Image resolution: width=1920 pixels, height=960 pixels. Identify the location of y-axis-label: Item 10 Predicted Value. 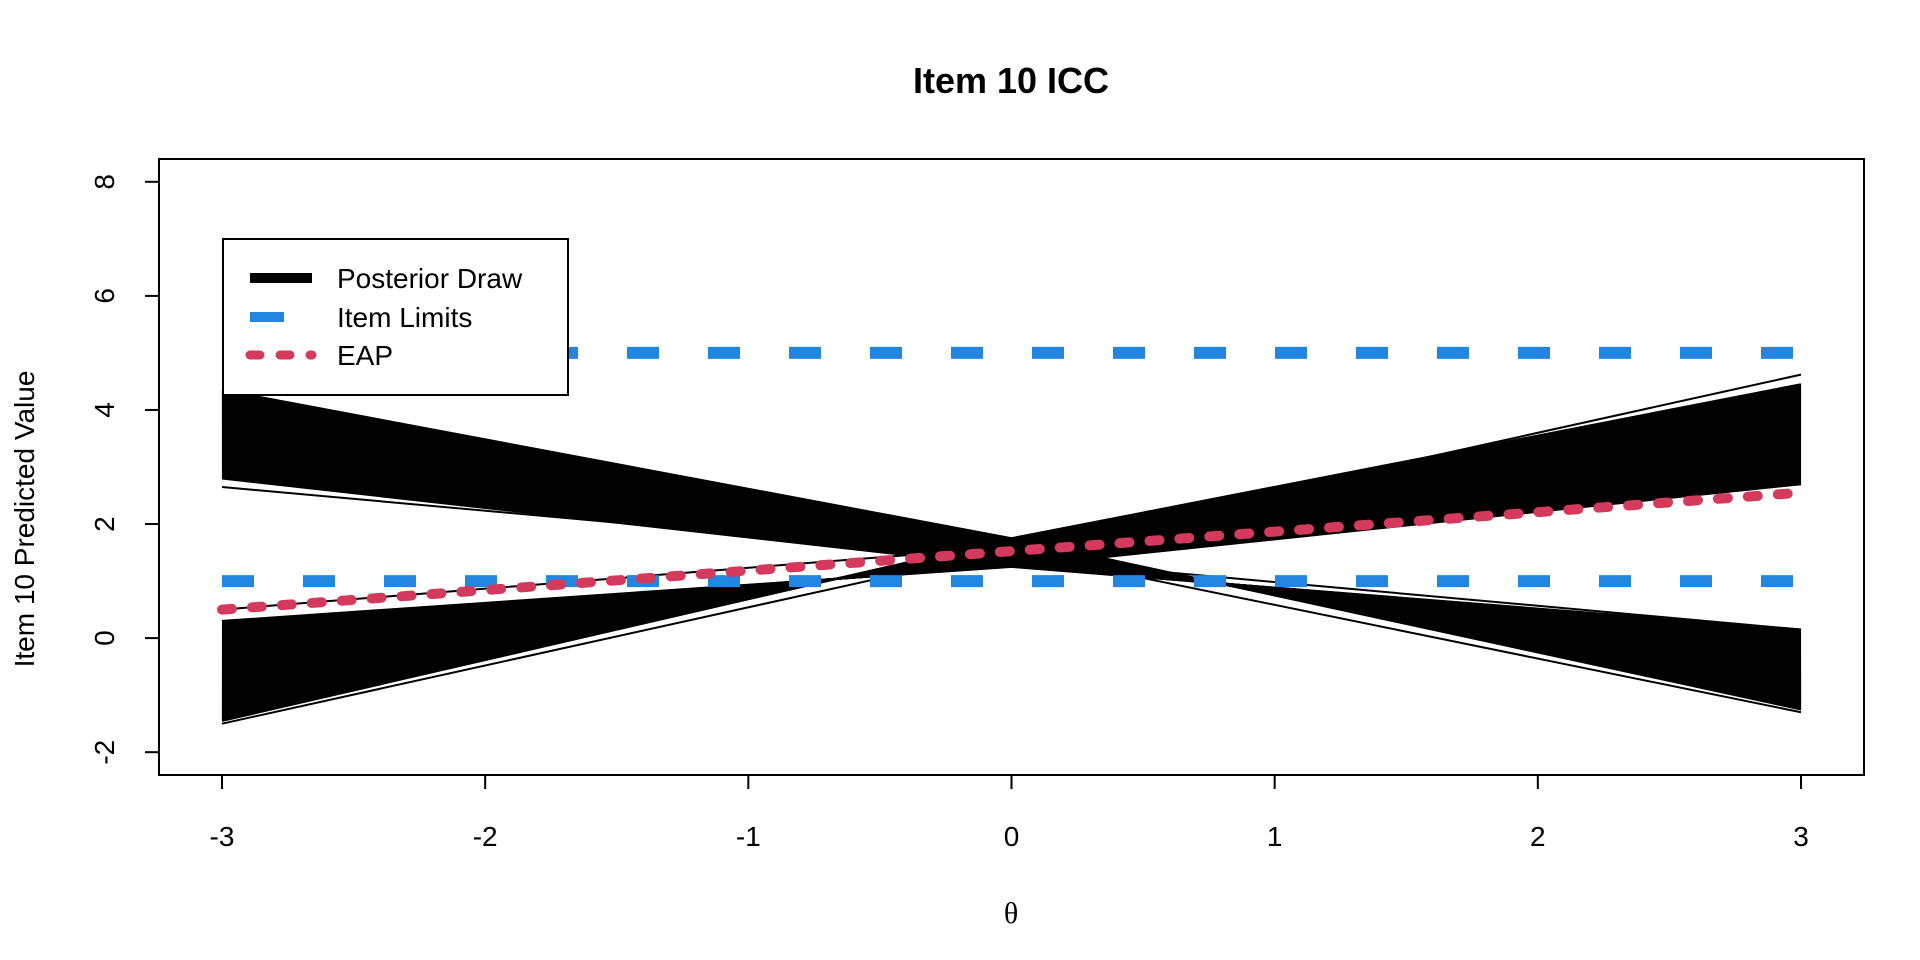
(24, 519).